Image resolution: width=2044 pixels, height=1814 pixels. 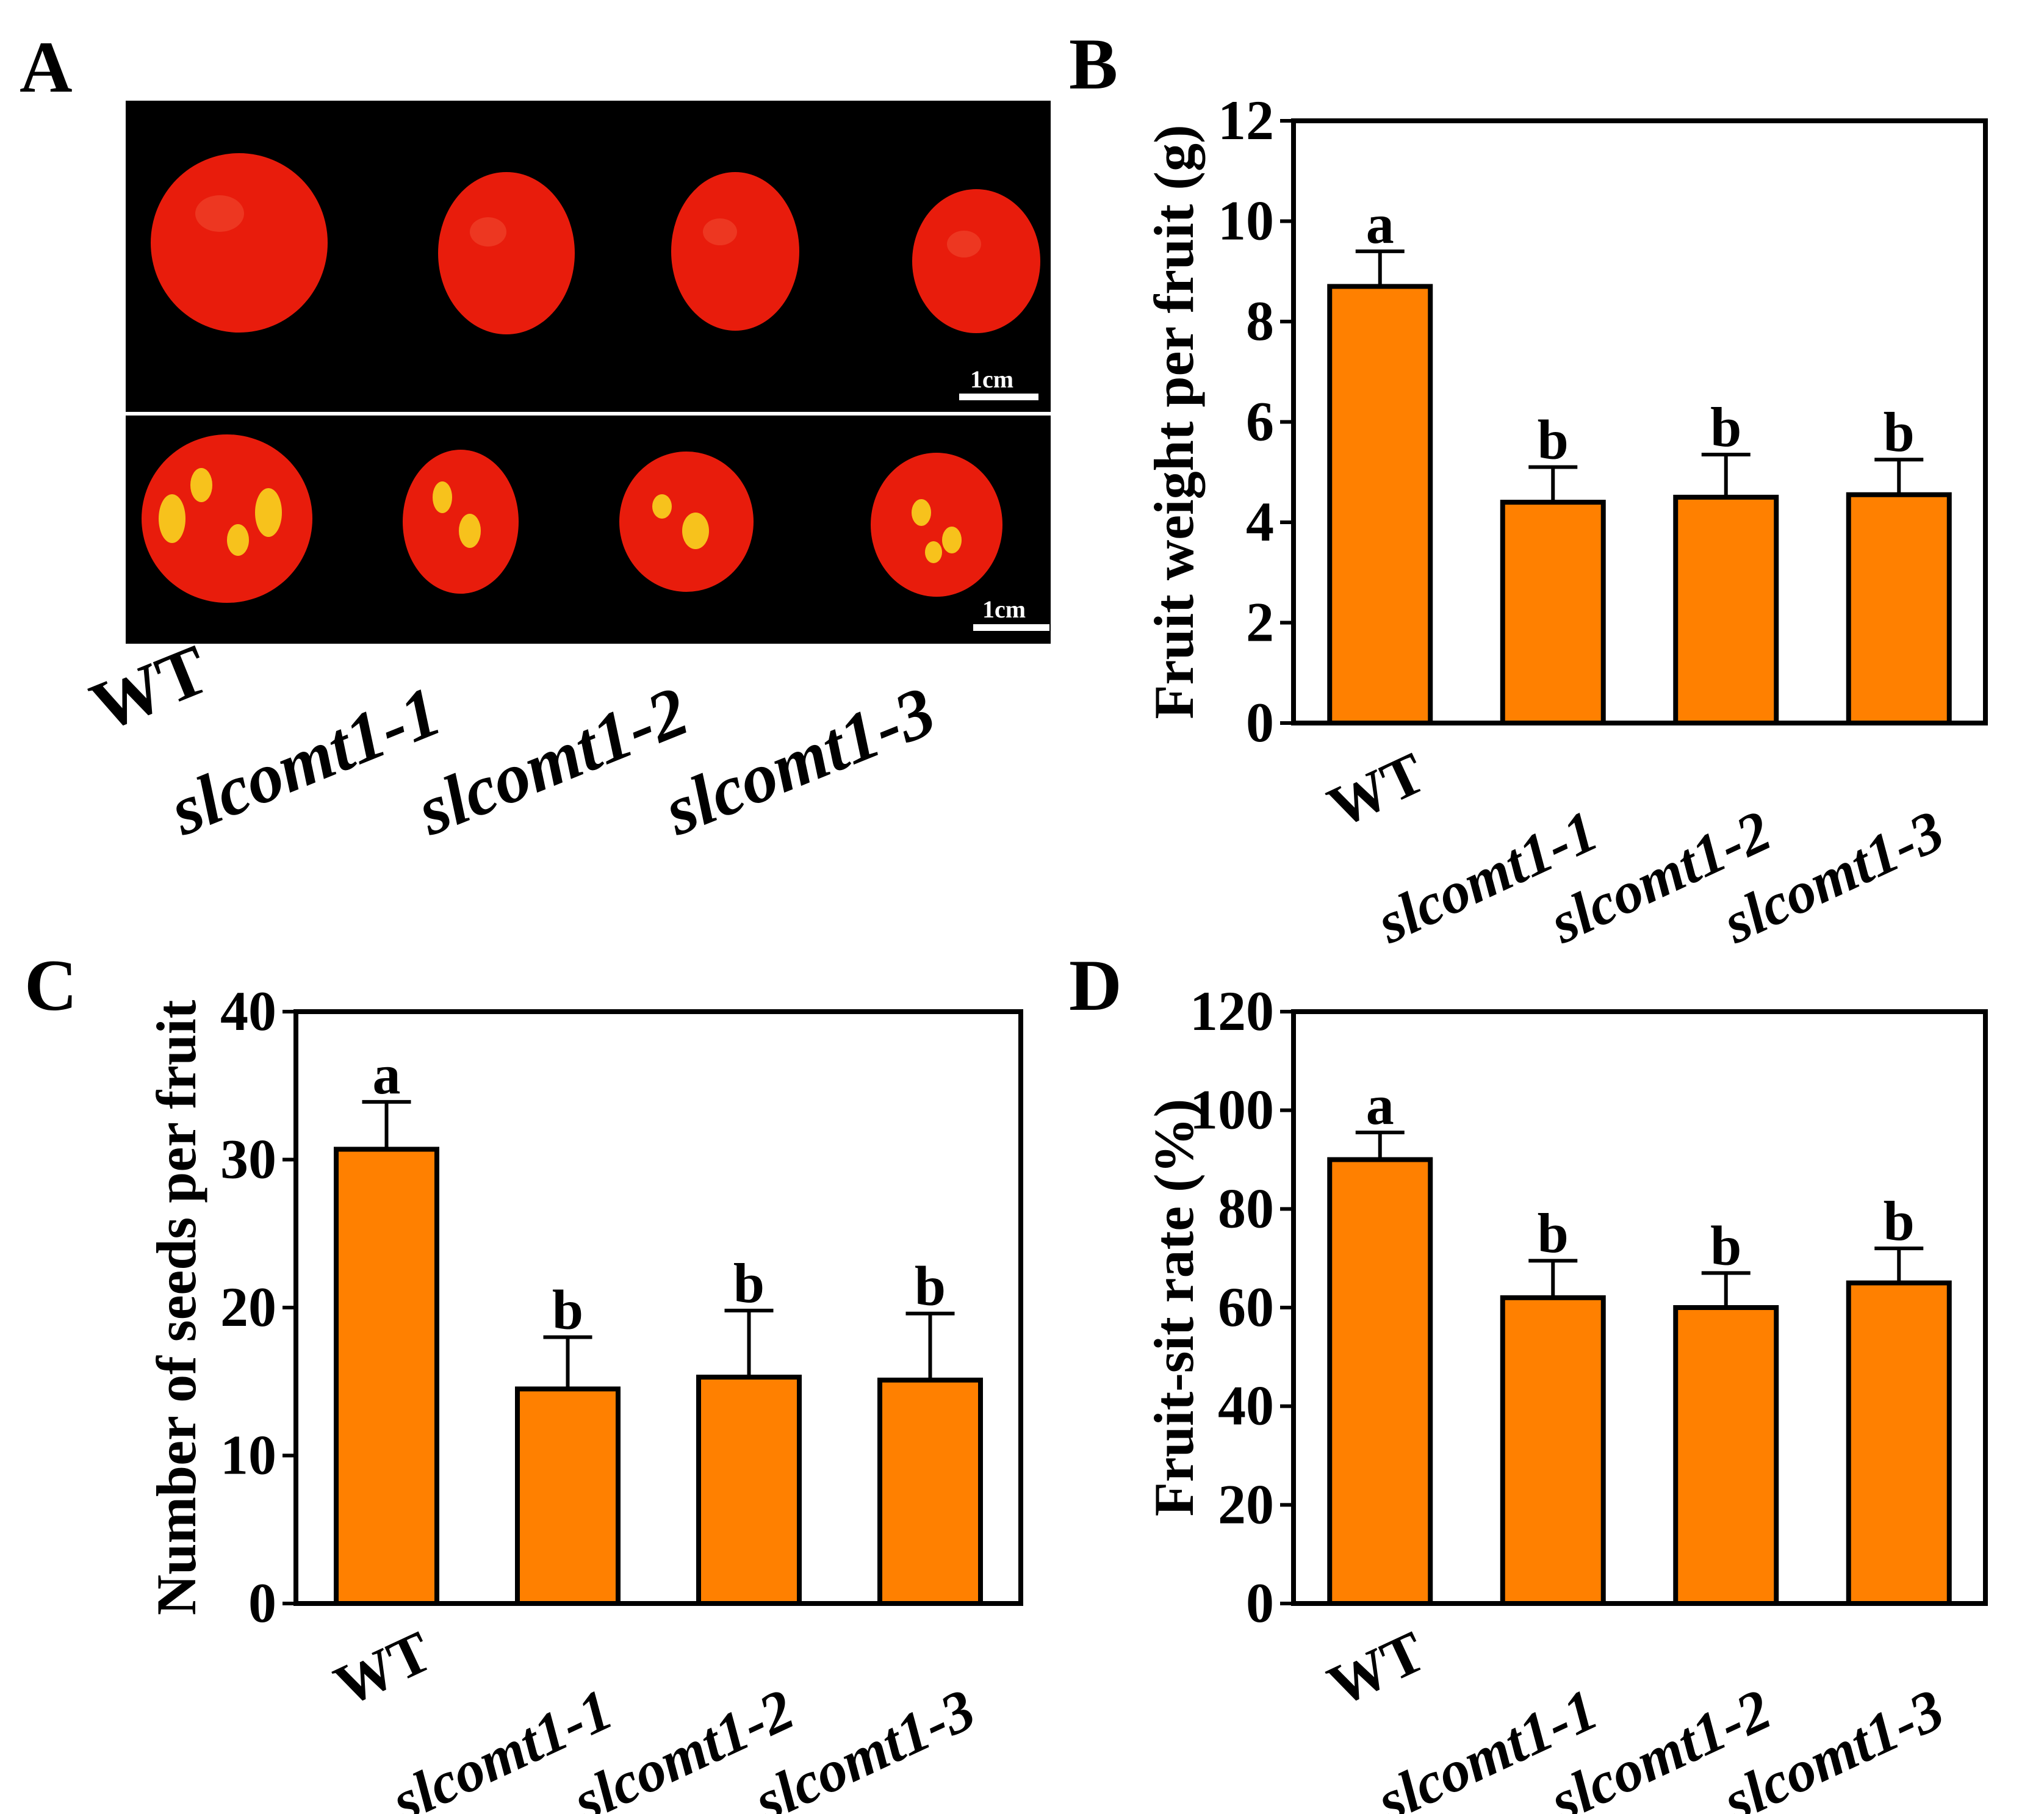 I want to click on whole-fruit-wt, so click(x=240, y=243).